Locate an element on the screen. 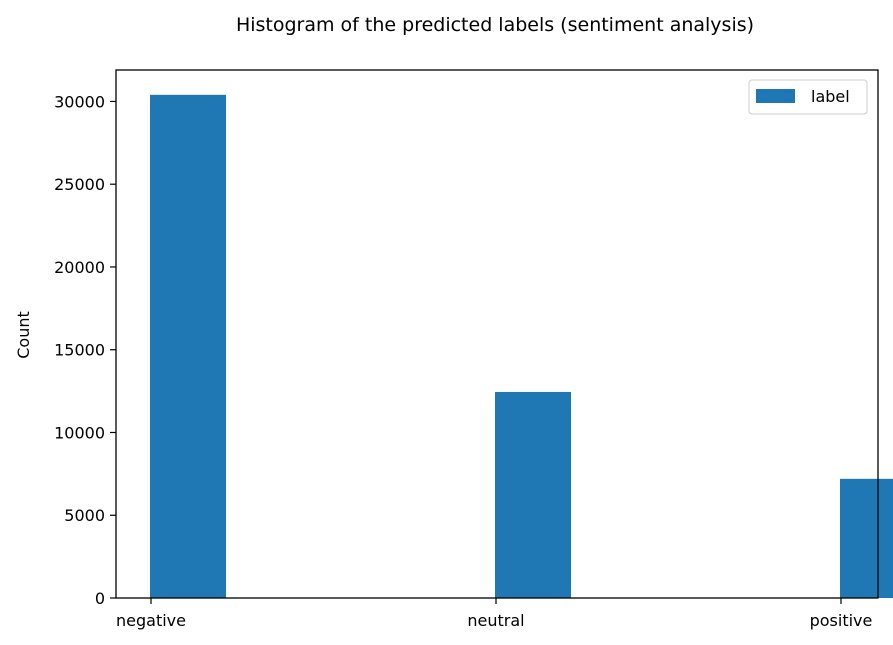  legend-swatch-label is located at coordinates (775, 96).